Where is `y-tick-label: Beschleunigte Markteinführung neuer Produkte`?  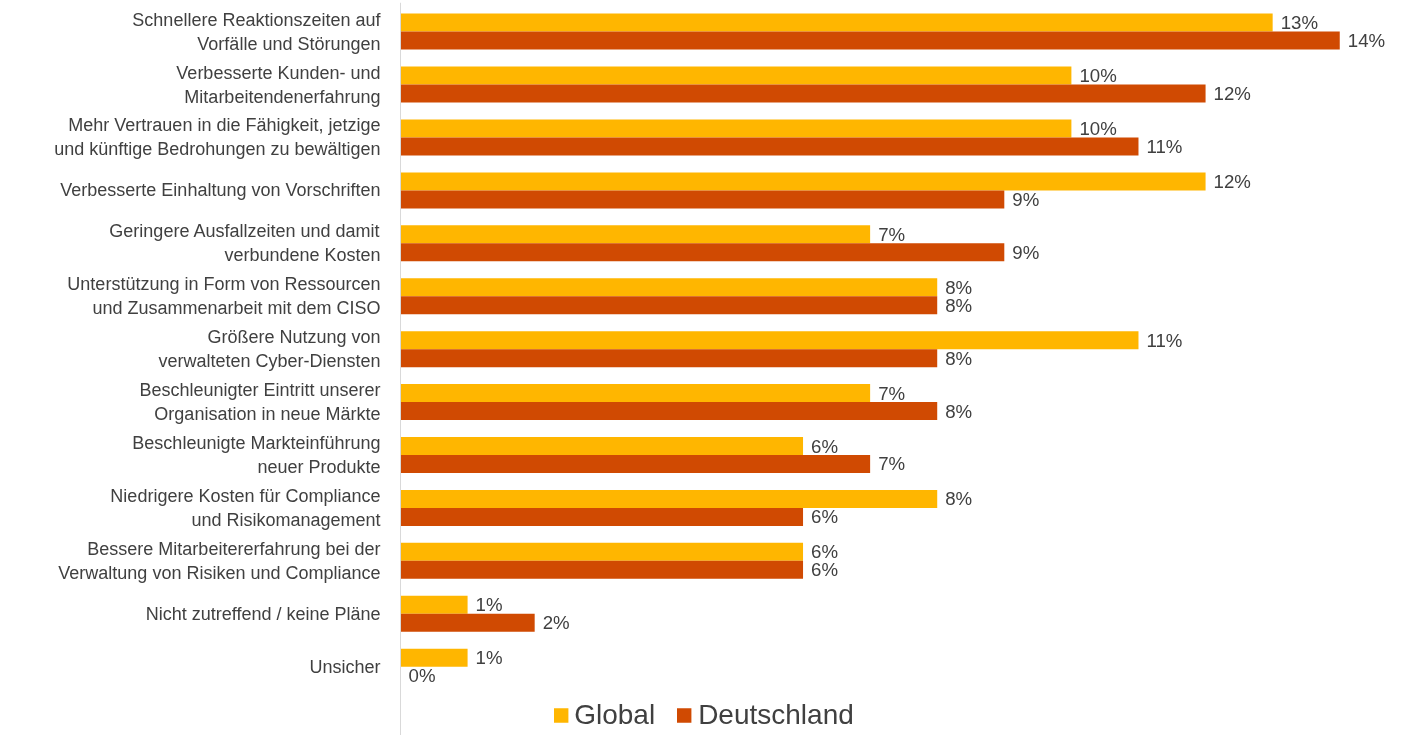 y-tick-label: Beschleunigte Markteinführung neuer Produkte is located at coordinates (256, 455).